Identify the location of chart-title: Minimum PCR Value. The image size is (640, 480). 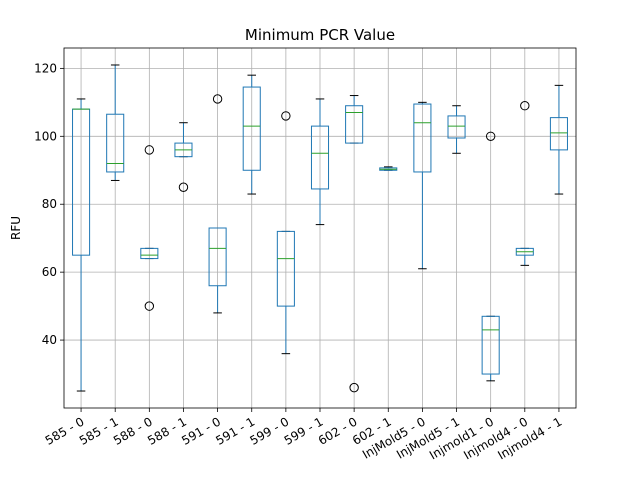
(320, 35).